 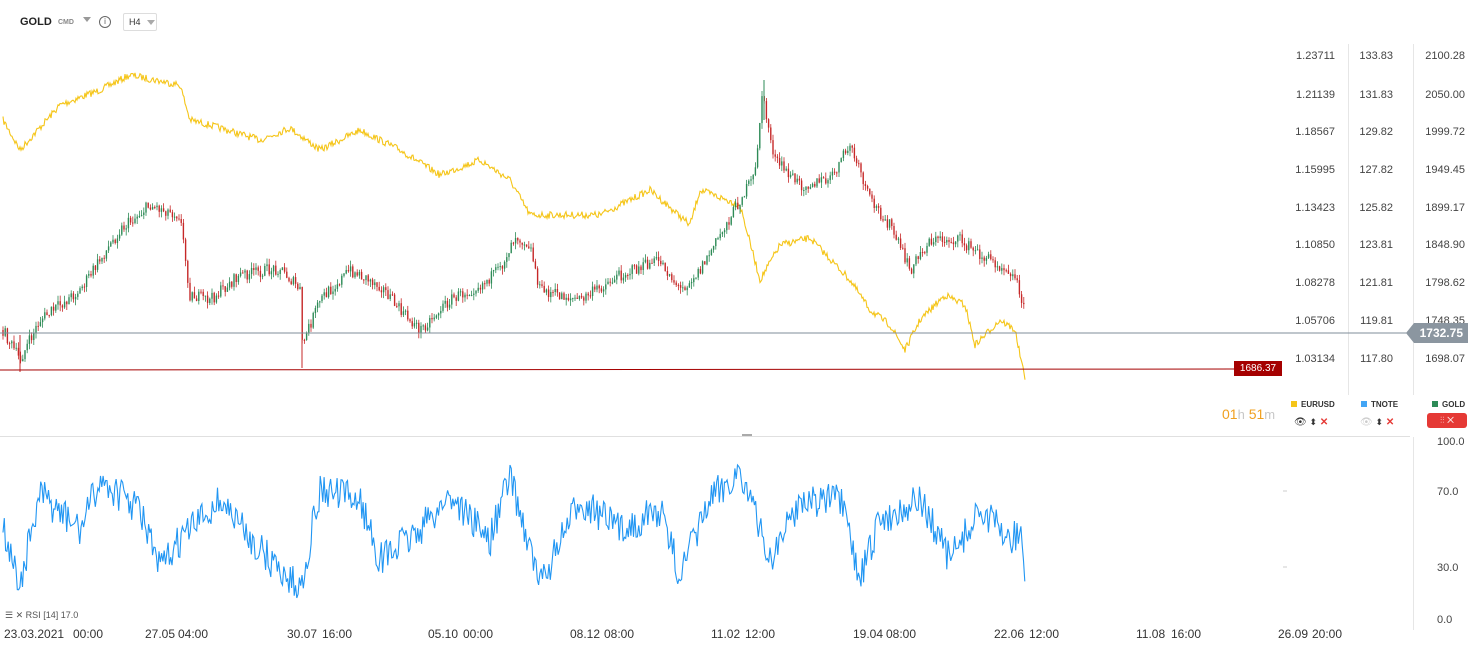 I want to click on level-price-tag: 1686.37, so click(x=1258, y=368).